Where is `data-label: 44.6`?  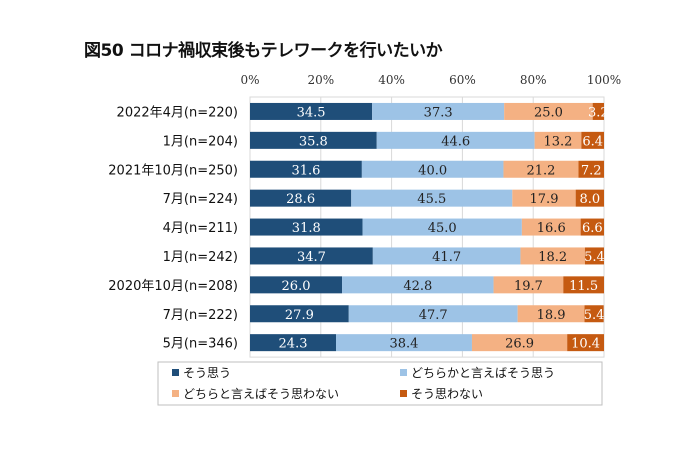 data-label: 44.6 is located at coordinates (455, 141).